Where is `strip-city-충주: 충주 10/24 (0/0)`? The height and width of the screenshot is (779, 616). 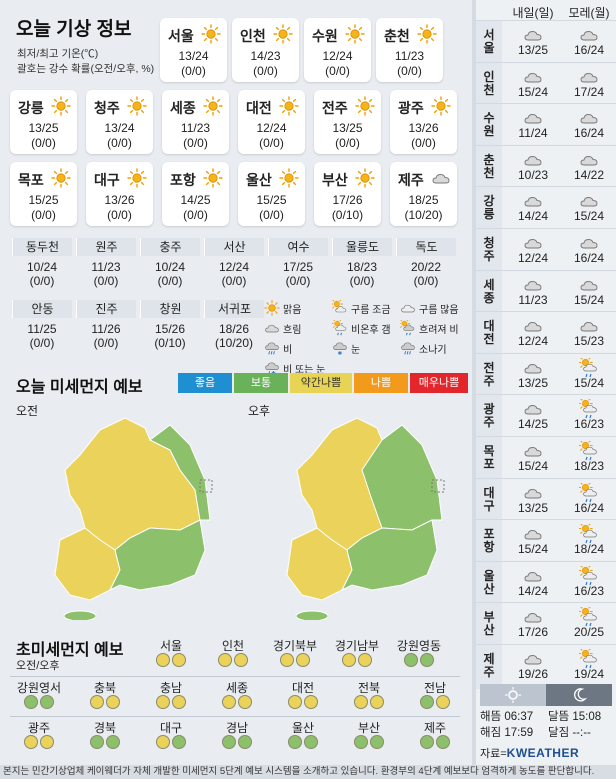 strip-city-충주: 충주 10/24 (0/0) is located at coordinates (170, 263).